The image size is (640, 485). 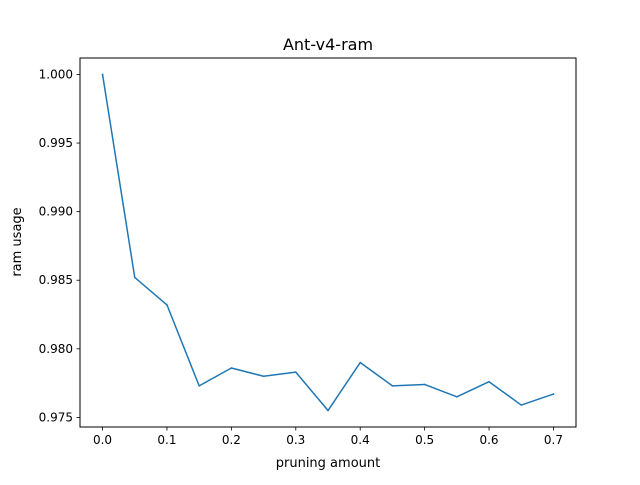 What do you see at coordinates (17, 241) in the screenshot?
I see `y-axis-label: ram usage` at bounding box center [17, 241].